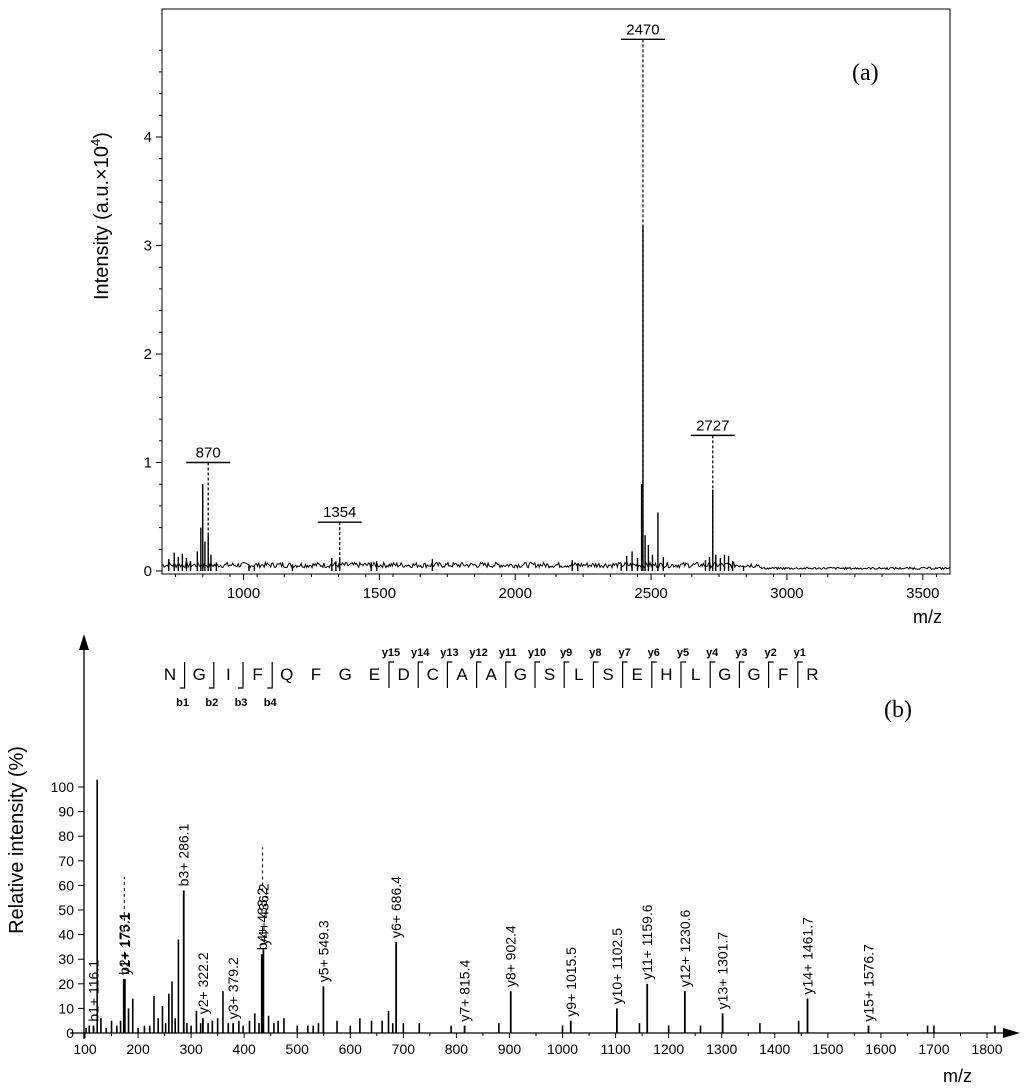 This screenshot has width=1024, height=1089. What do you see at coordinates (685, 949) in the screenshot?
I see `chart-b-fragment-label: y12+ 1230.6` at bounding box center [685, 949].